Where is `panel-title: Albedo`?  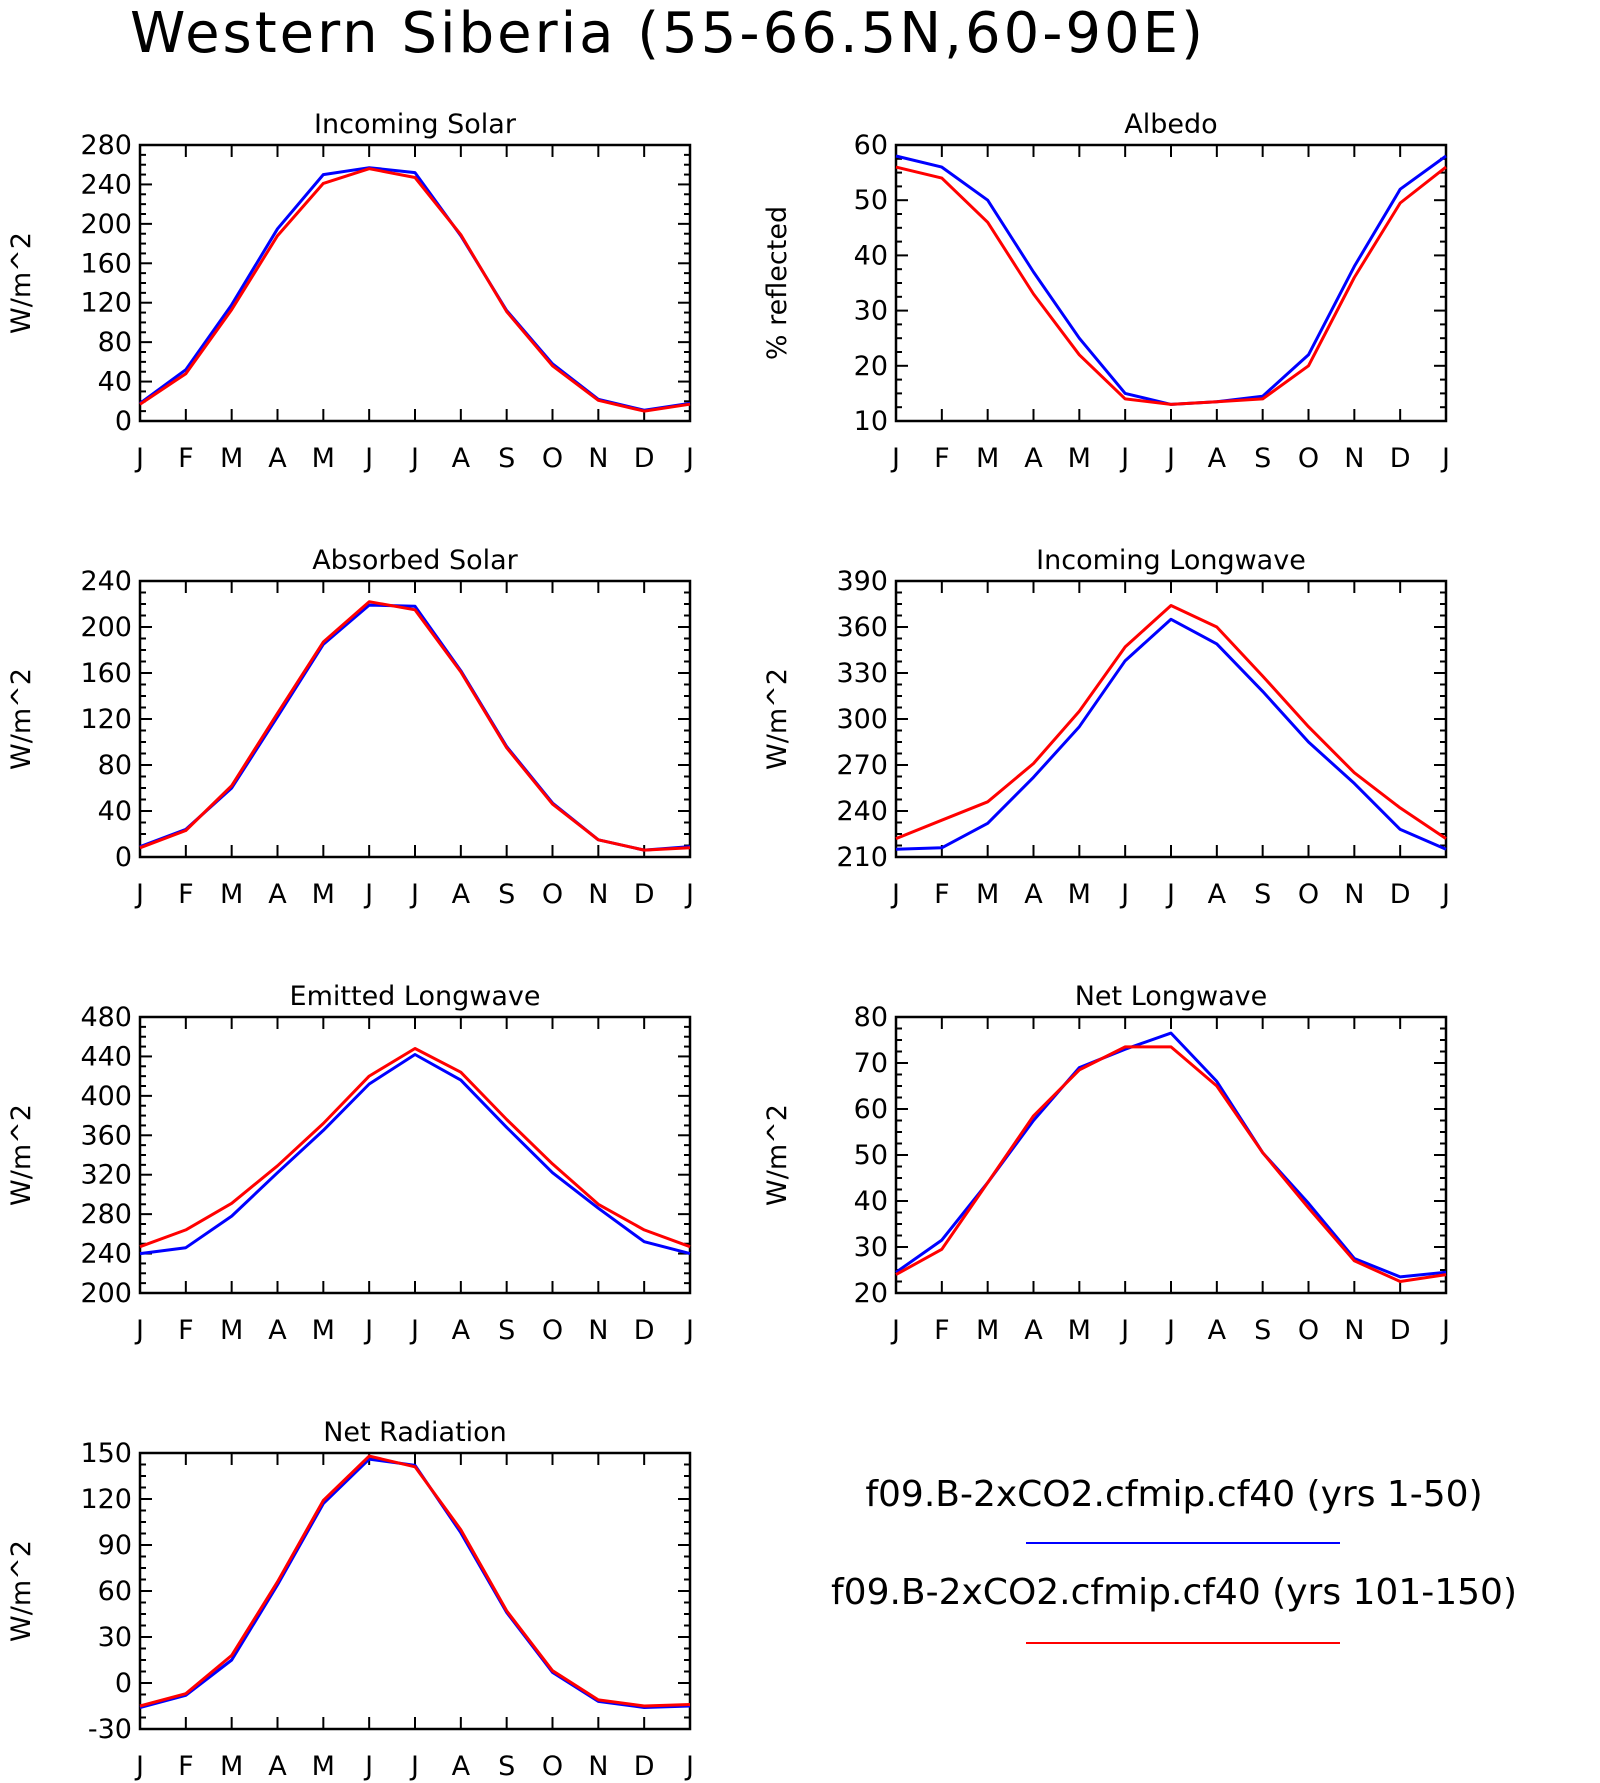
panel-title: Albedo is located at coordinates (1170, 124).